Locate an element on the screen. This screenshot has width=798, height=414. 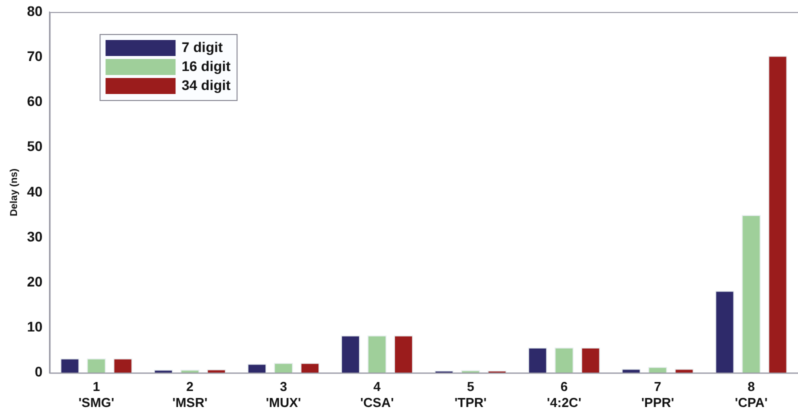
x-tick-label: 7 'PPR' is located at coordinates (657, 394).